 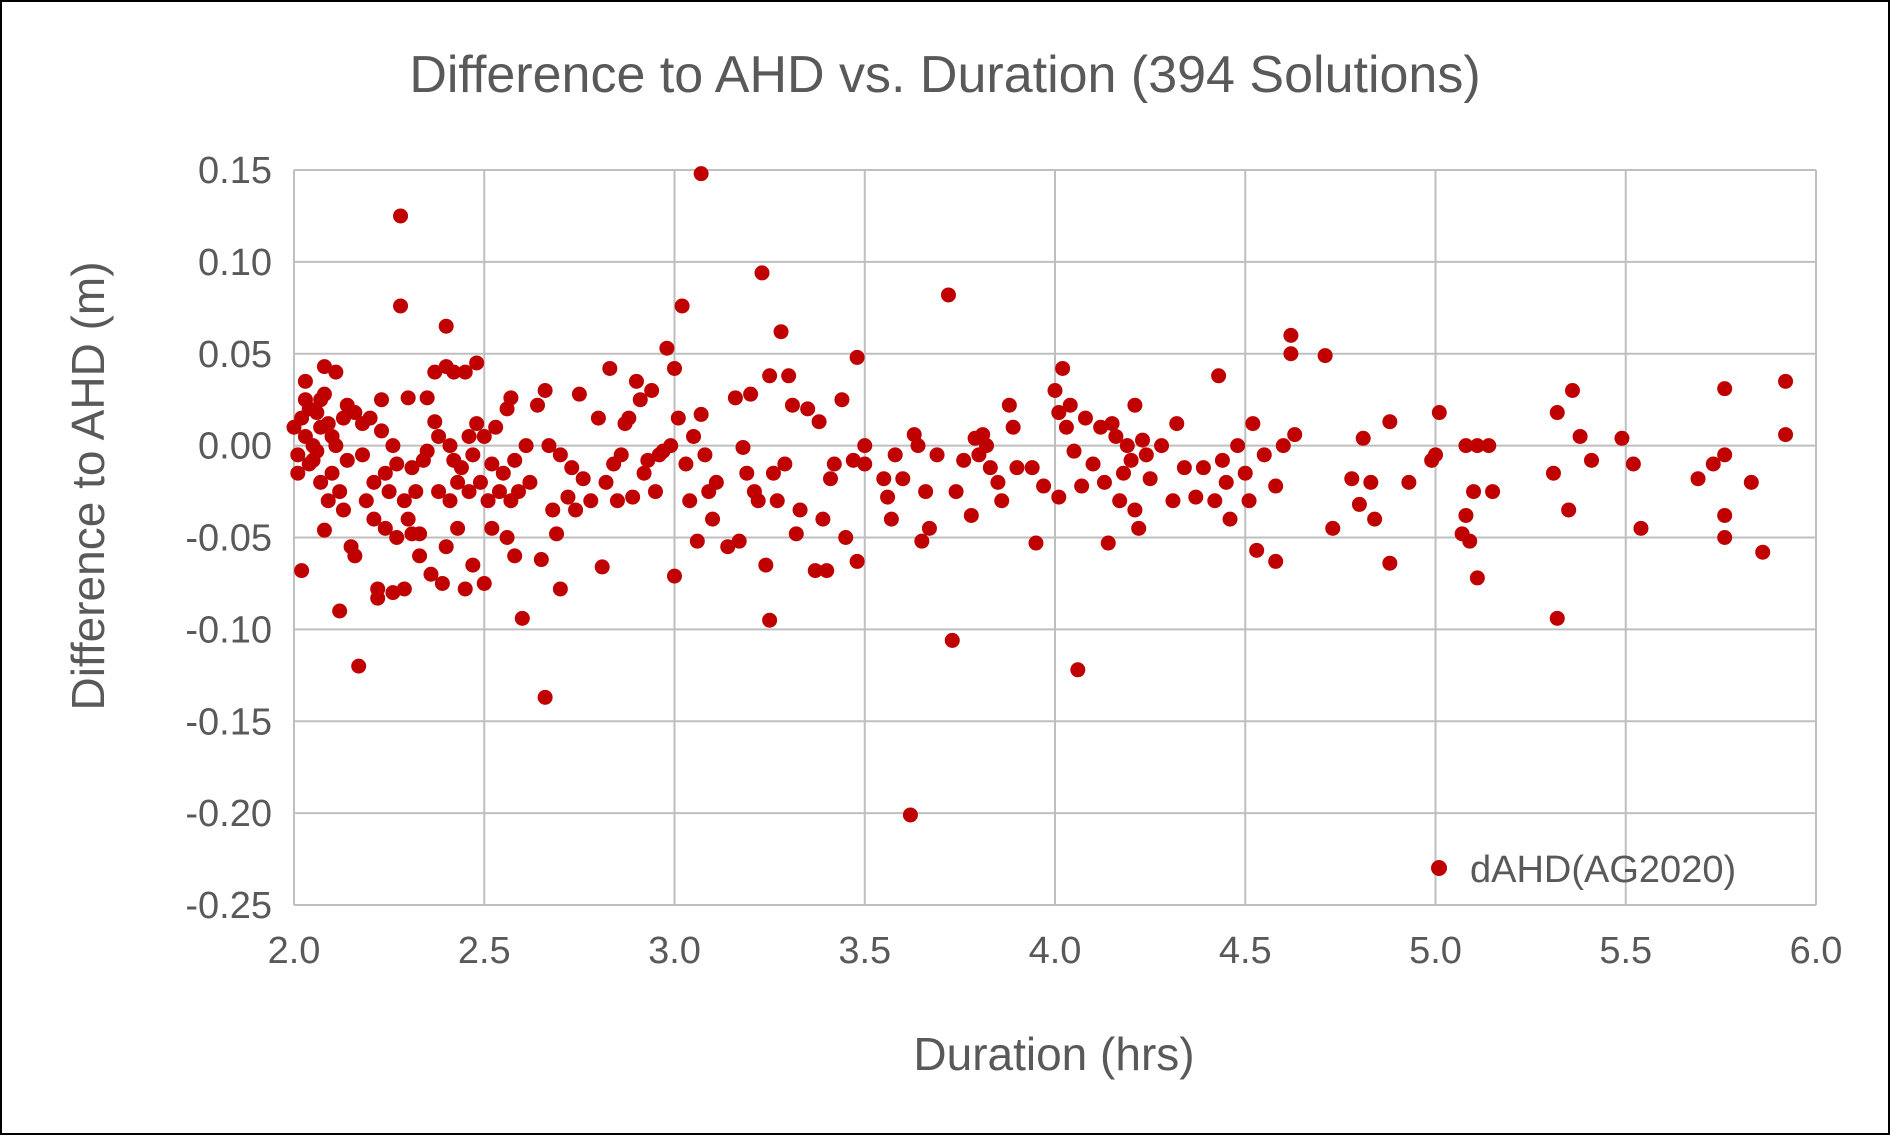 I want to click on x-tick-label: 2.5, so click(x=484, y=951).